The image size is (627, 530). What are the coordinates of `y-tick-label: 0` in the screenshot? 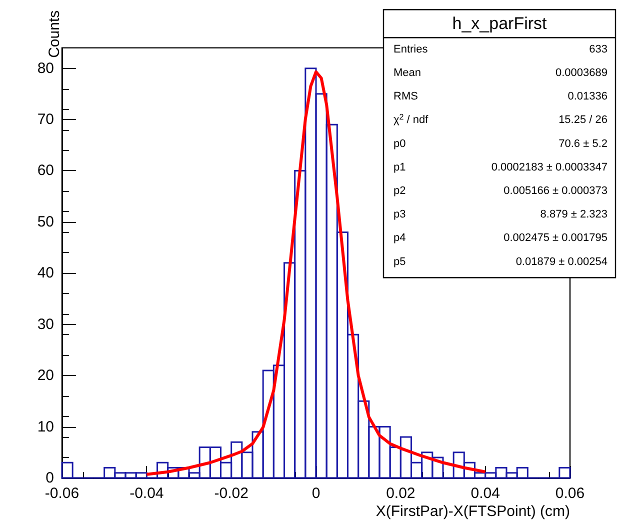 It's located at (50, 478).